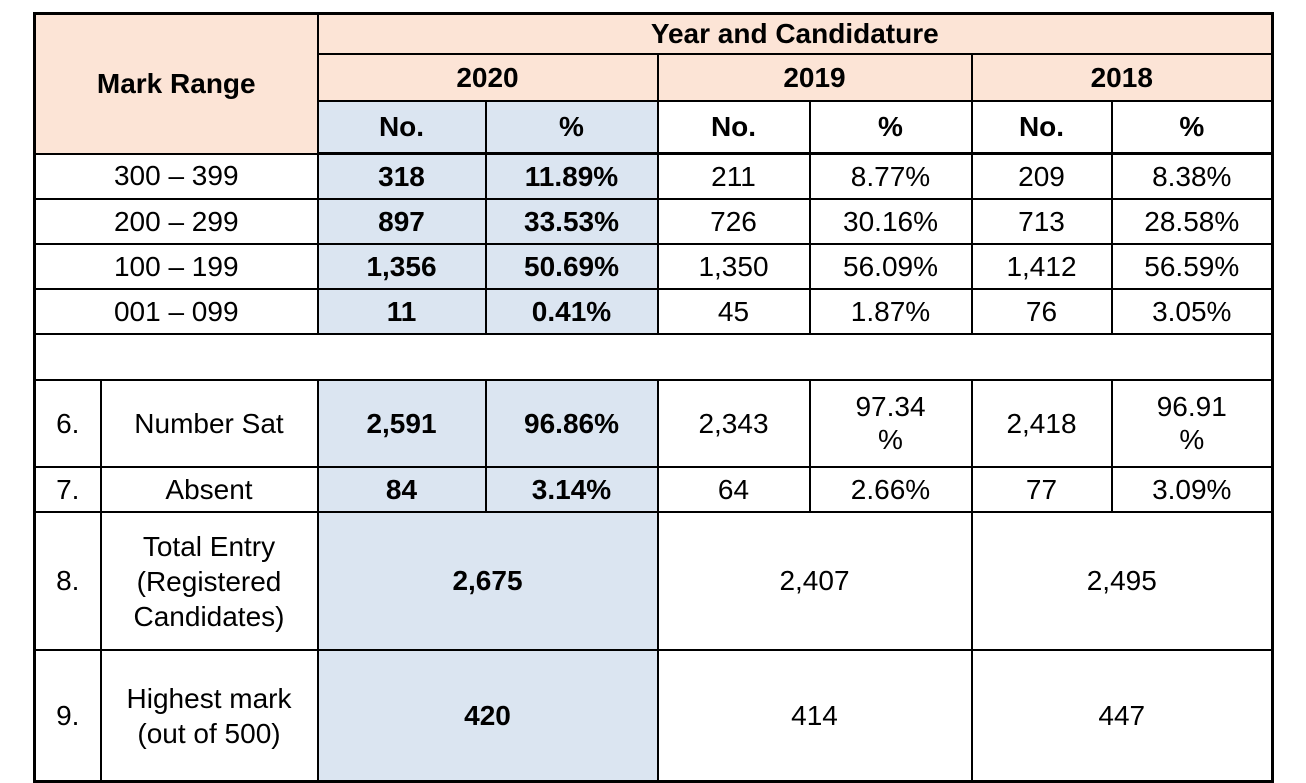 This screenshot has width=1306, height=783. Describe the element at coordinates (733, 311) in the screenshot. I see `value-cell: 45` at that location.